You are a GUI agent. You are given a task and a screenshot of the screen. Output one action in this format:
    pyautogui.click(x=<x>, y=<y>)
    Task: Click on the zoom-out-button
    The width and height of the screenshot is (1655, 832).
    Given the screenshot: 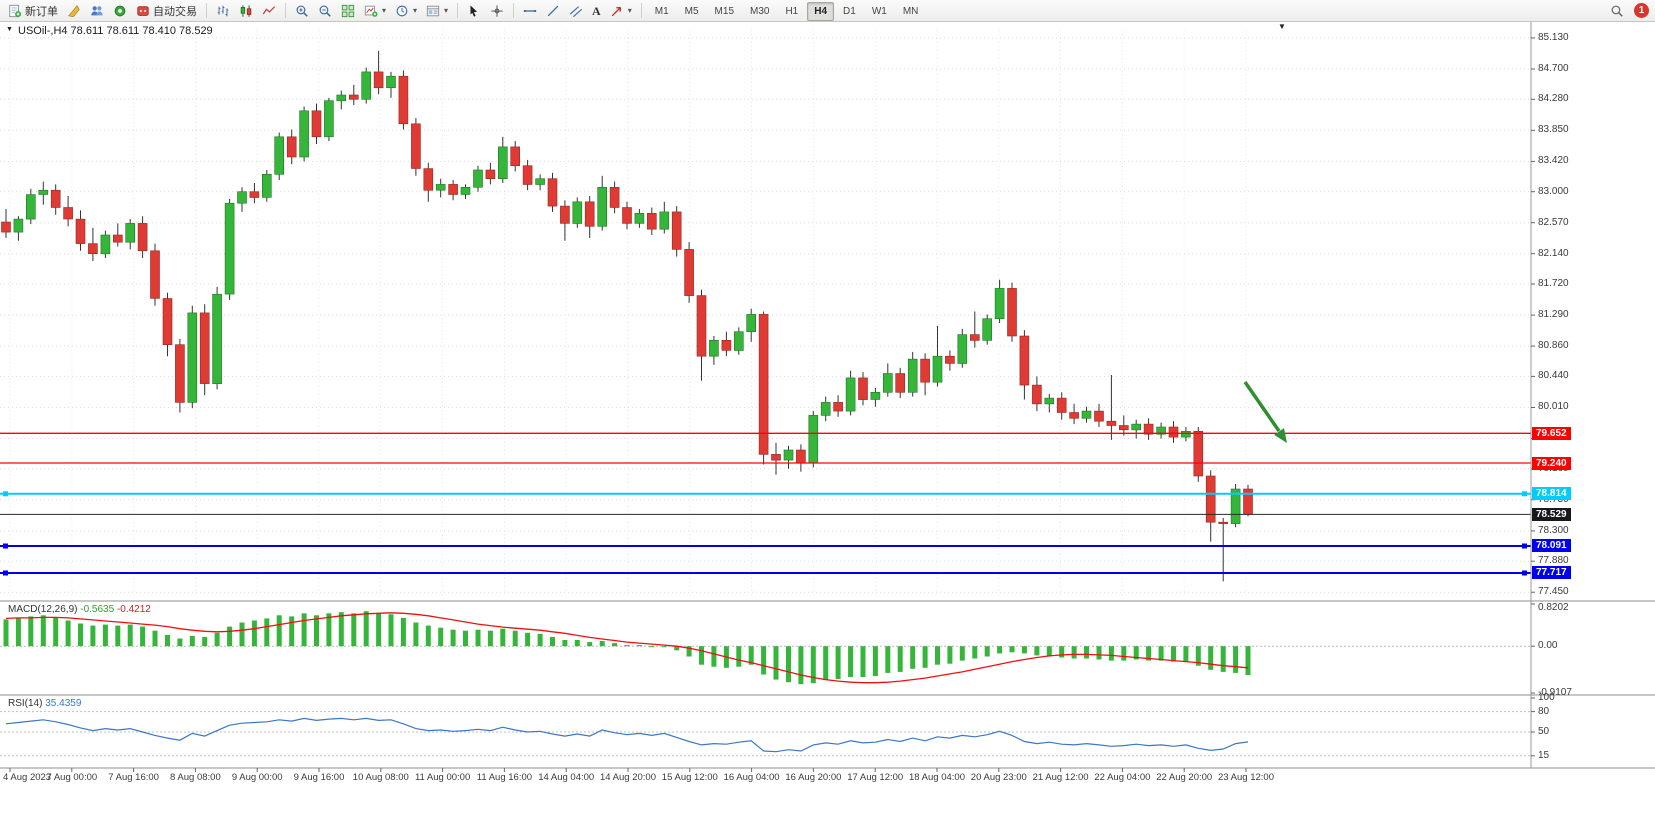 What is the action you would take?
    pyautogui.click(x=325, y=10)
    